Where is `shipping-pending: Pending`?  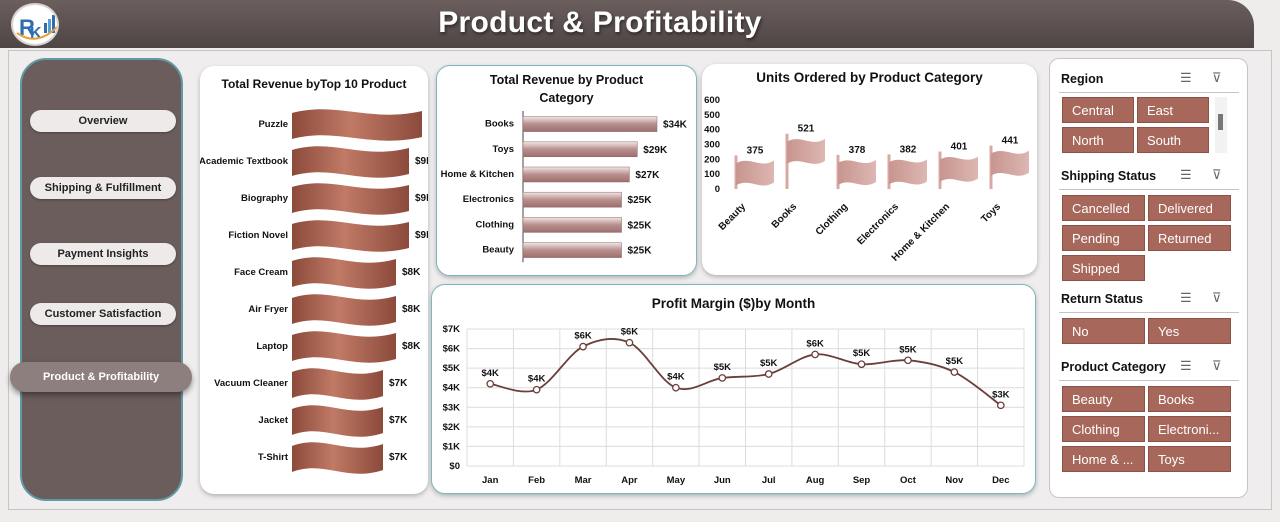 shipping-pending: Pending is located at coordinates (1103, 238).